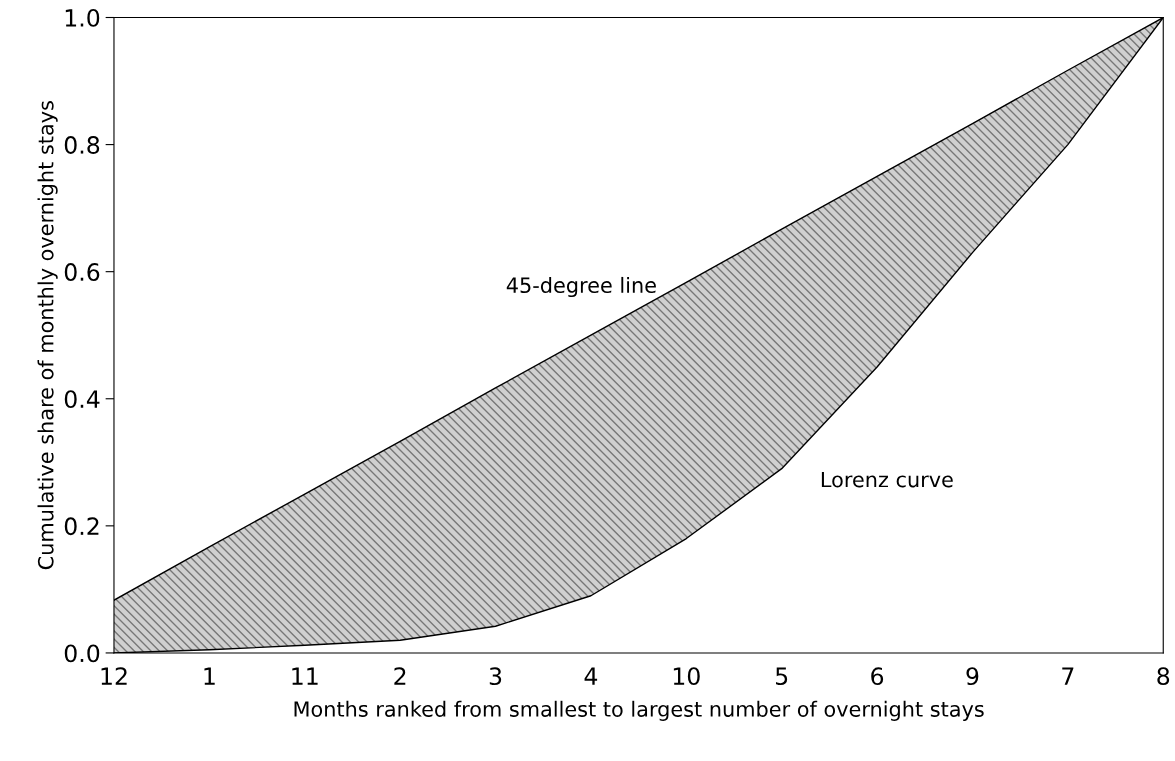  I want to click on x-tick-label: 2, so click(400, 676).